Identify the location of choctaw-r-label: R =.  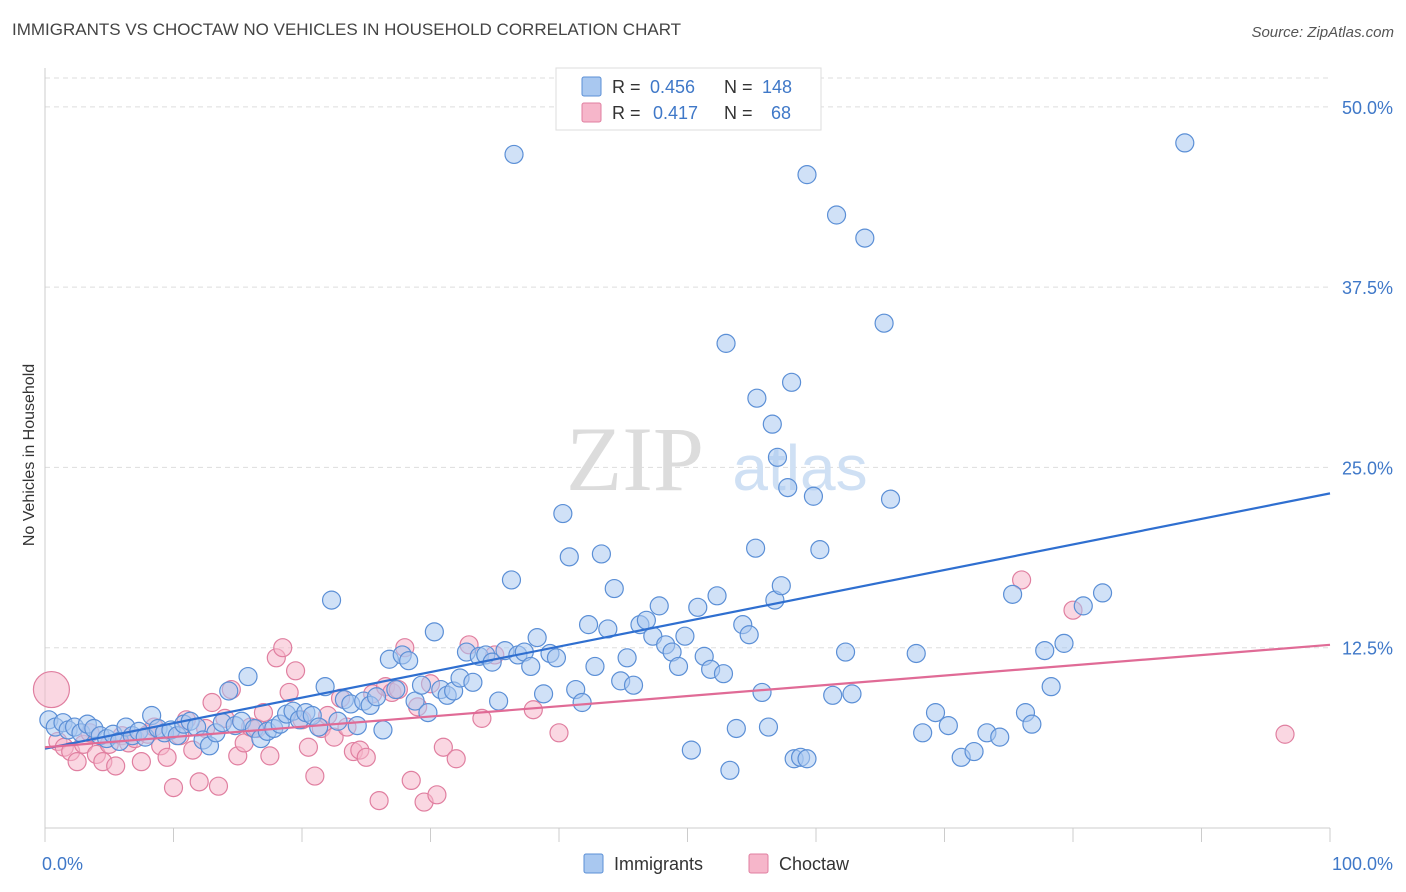
(626, 113).